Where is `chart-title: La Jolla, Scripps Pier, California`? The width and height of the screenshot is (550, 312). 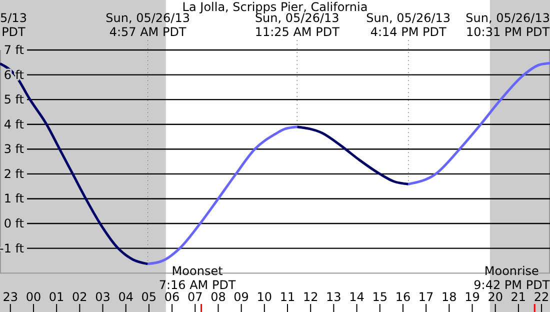 chart-title: La Jolla, Scripps Pier, California is located at coordinates (275, 7).